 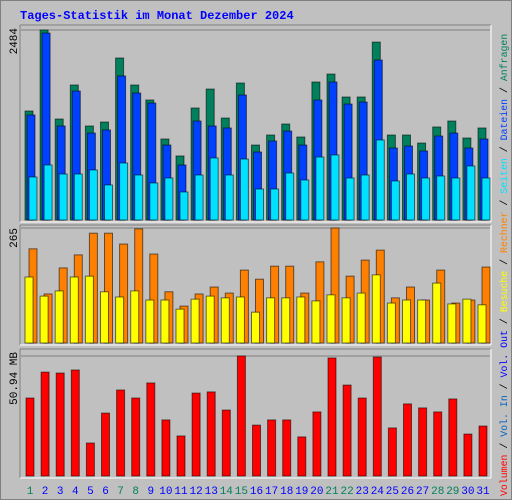 I want to click on x-tick-label: 2, so click(x=45, y=492).